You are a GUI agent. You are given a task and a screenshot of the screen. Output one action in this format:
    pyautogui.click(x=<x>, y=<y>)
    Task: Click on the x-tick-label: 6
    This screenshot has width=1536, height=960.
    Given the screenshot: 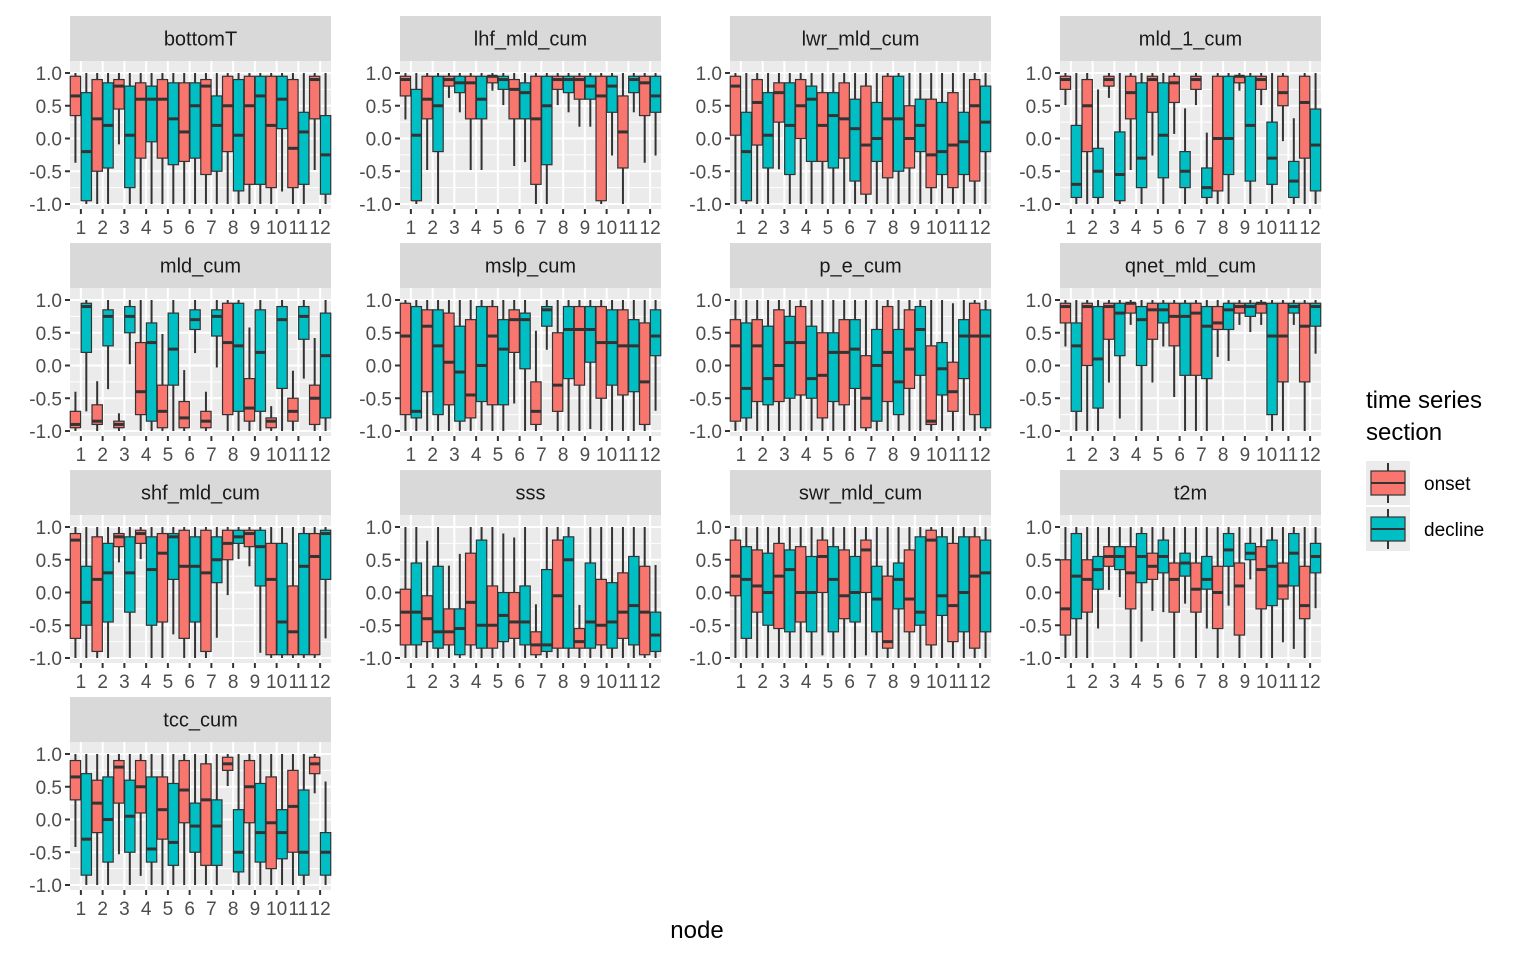 What is the action you would take?
    pyautogui.click(x=519, y=682)
    